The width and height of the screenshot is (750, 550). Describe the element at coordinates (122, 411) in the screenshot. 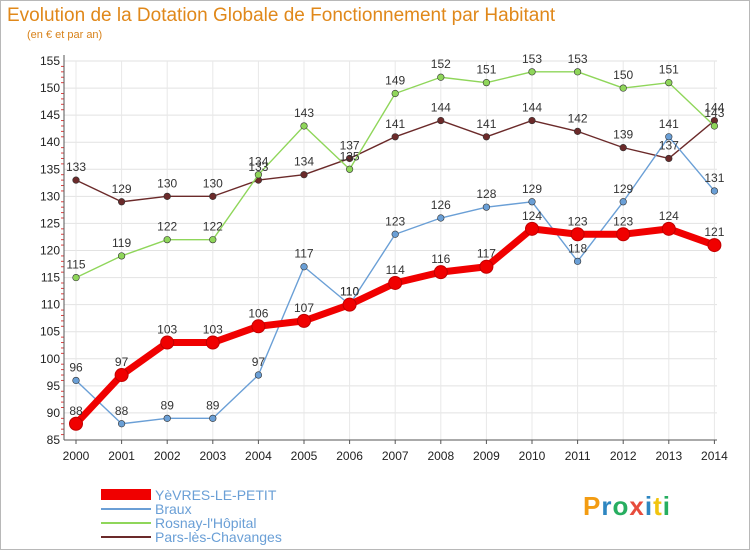

I see `data-label-braux-2001: 88` at that location.